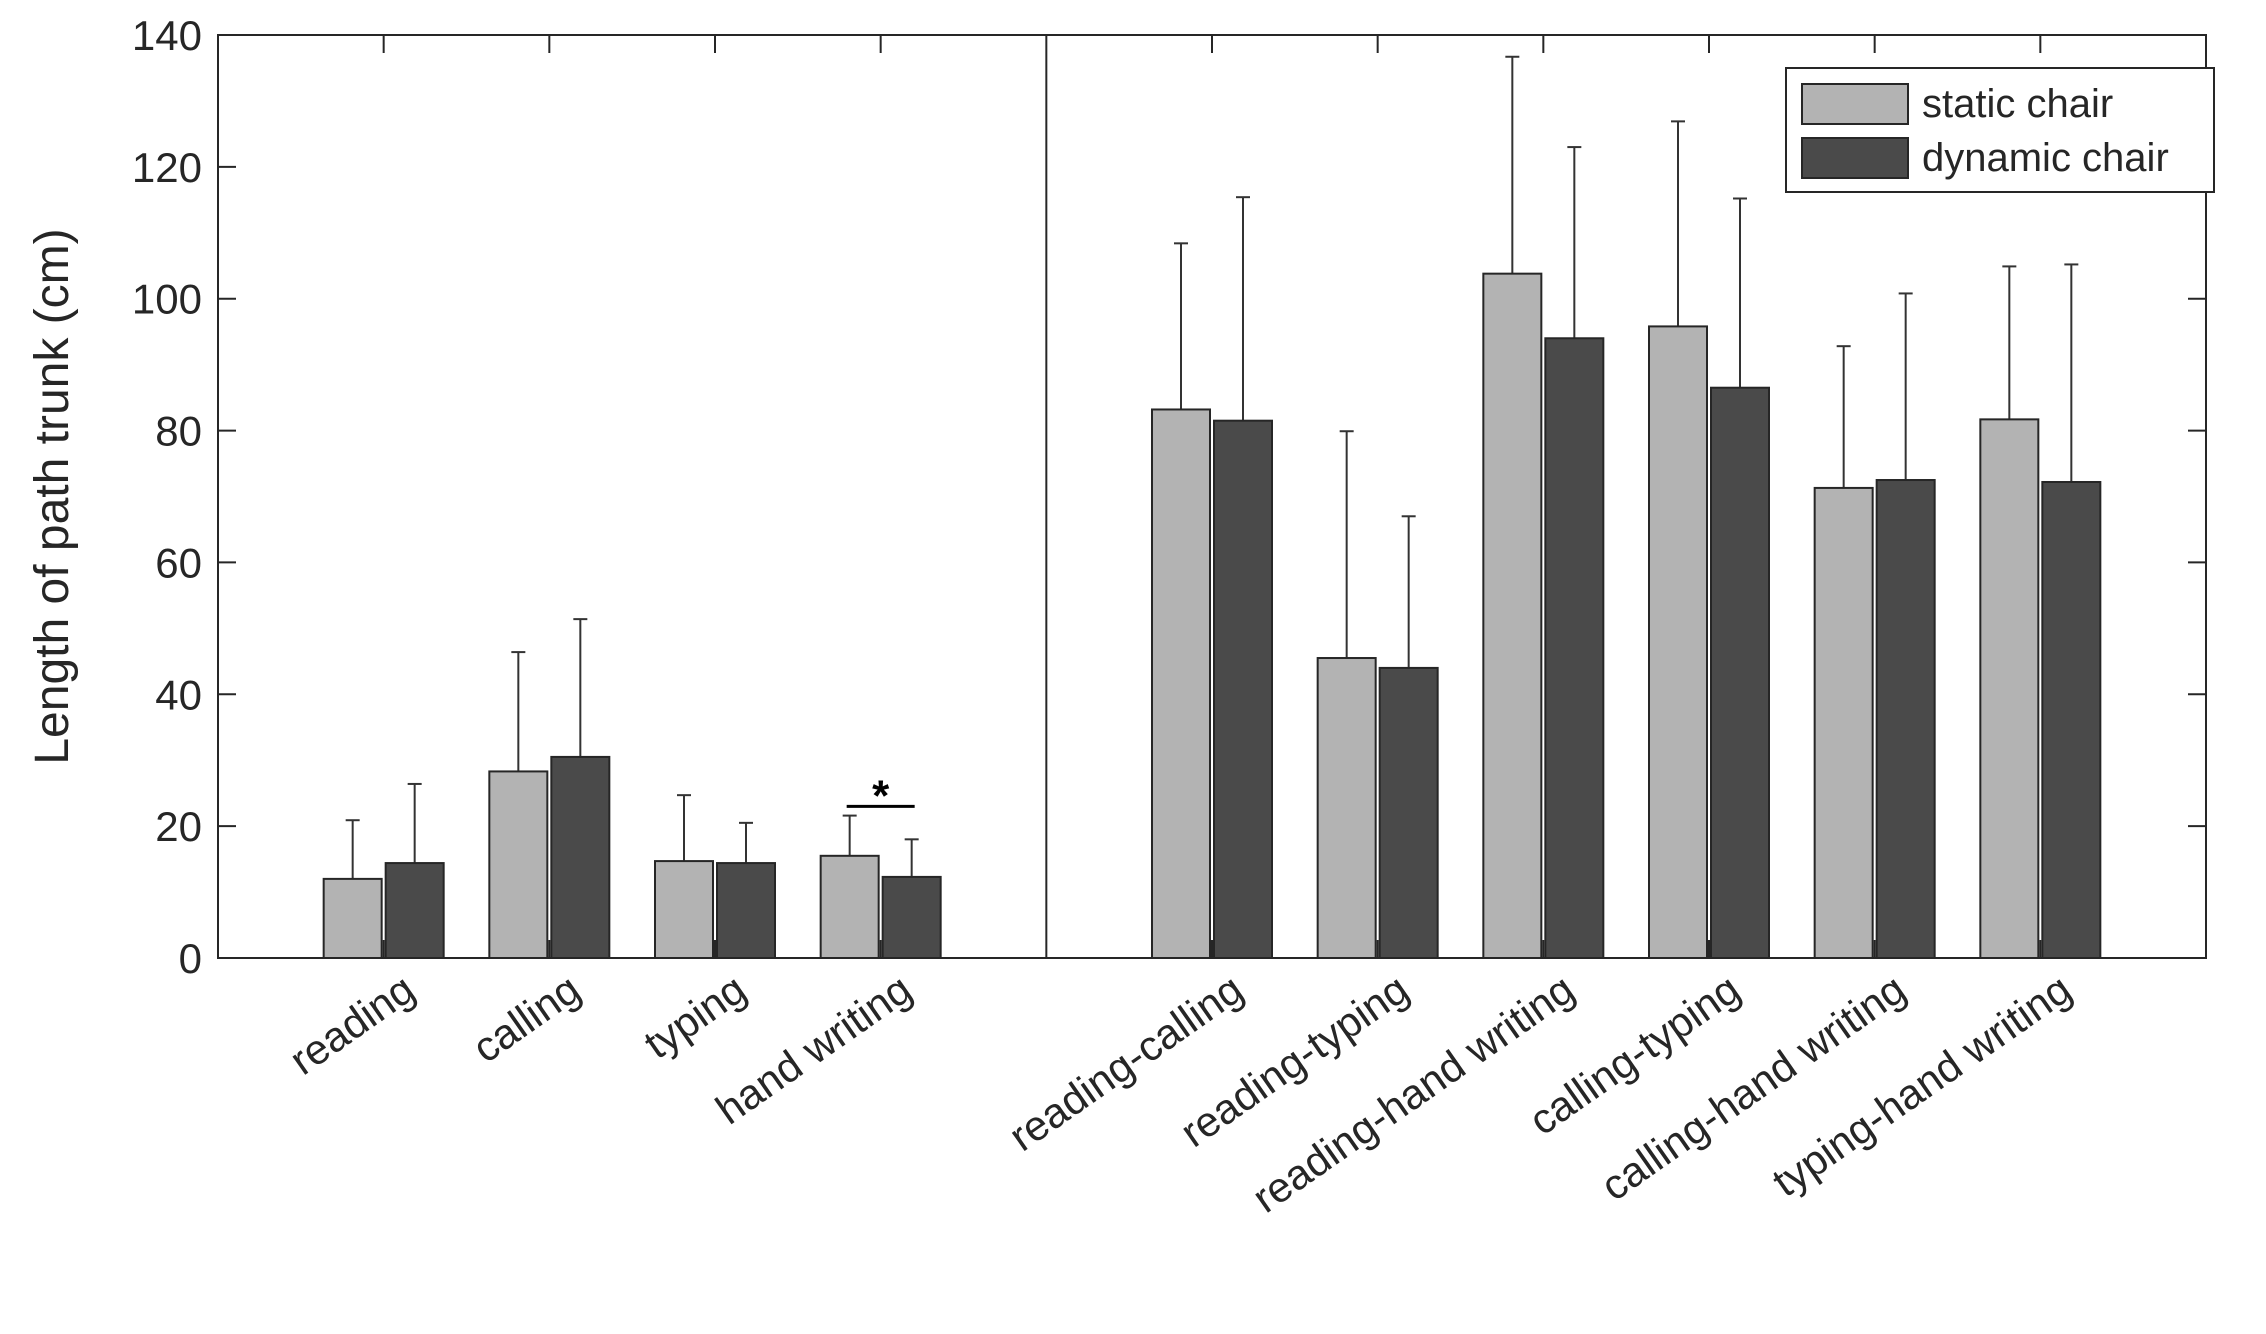 Image resolution: width=2266 pixels, height=1334 pixels. I want to click on legend-label: dynamic chair, so click(2045, 158).